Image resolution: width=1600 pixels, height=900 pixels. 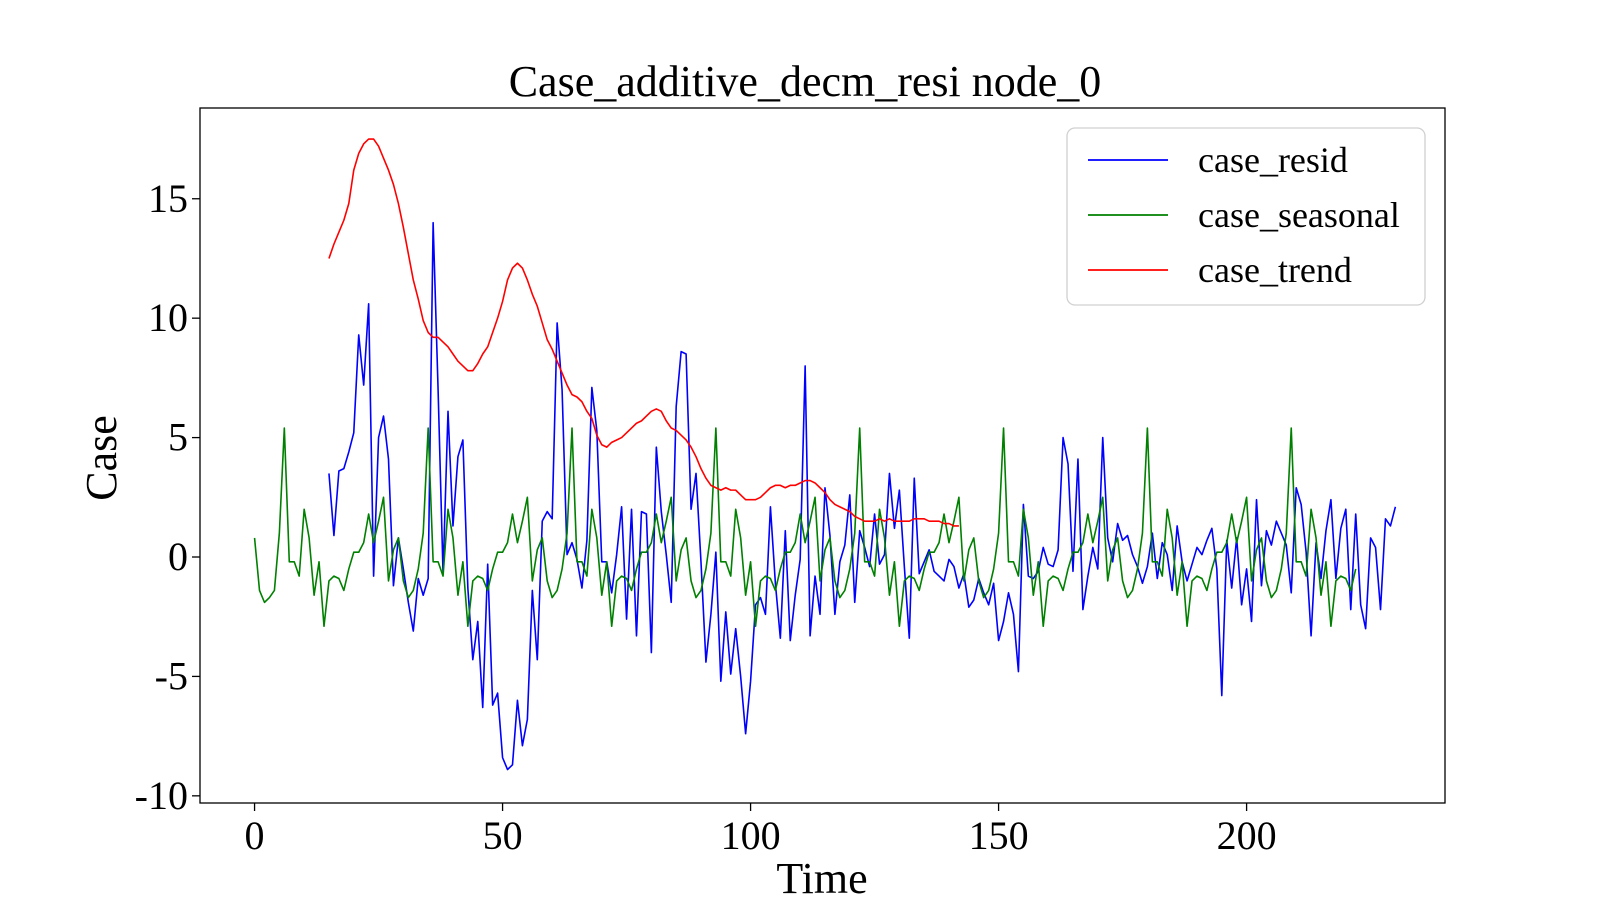 I want to click on x-tick-label: 100, so click(x=751, y=835).